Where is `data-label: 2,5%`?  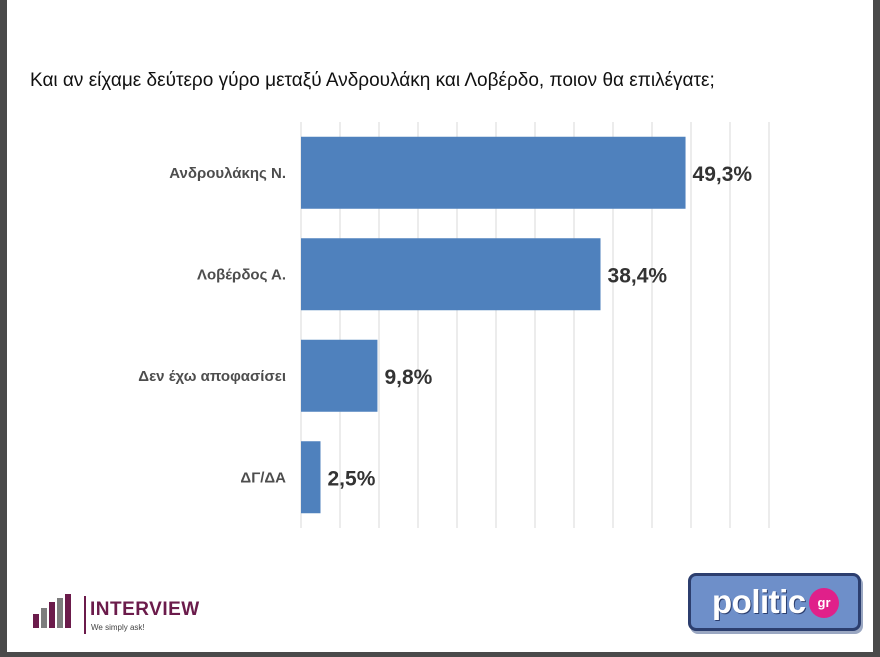 data-label: 2,5% is located at coordinates (352, 478).